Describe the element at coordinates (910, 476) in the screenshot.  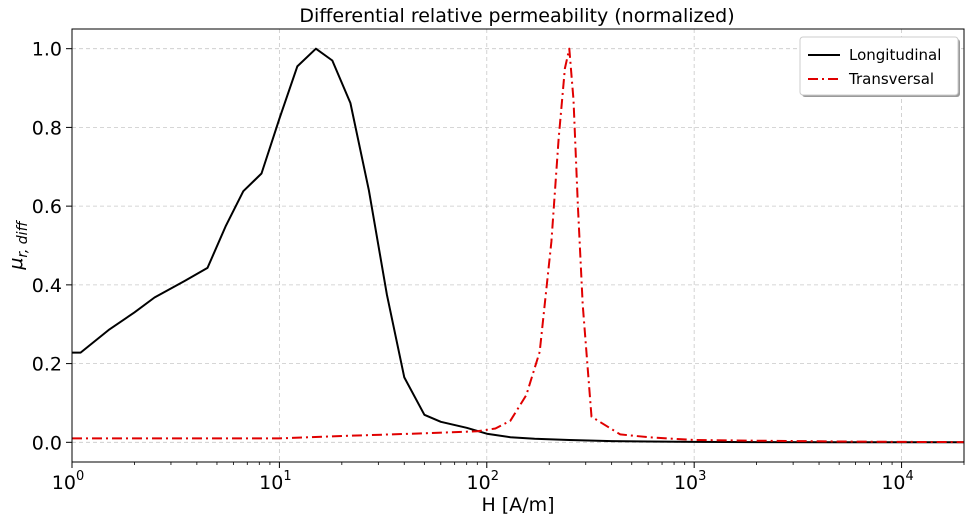
I see `x-tick-exponent: 4` at that location.